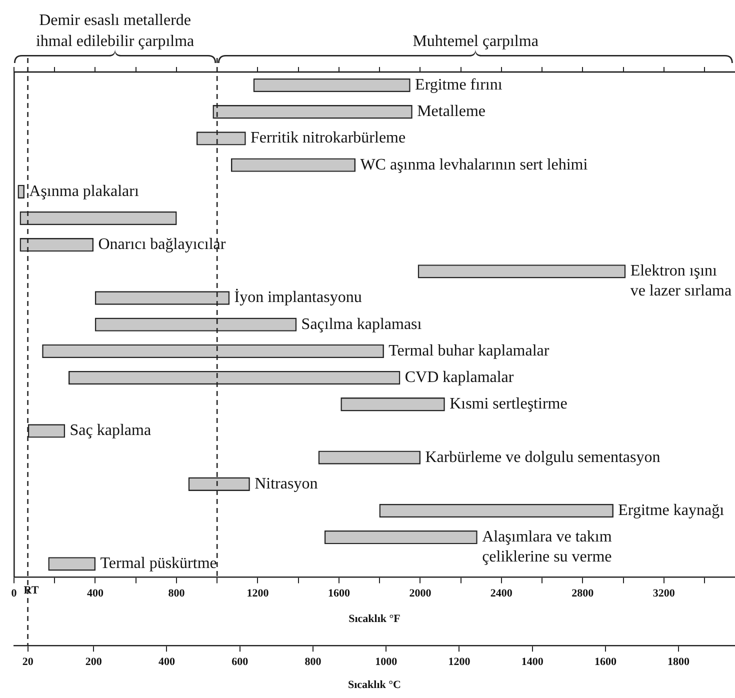 This screenshot has height=698, width=735. Describe the element at coordinates (313, 662) in the screenshot. I see `x2-tick-label: 800` at that location.